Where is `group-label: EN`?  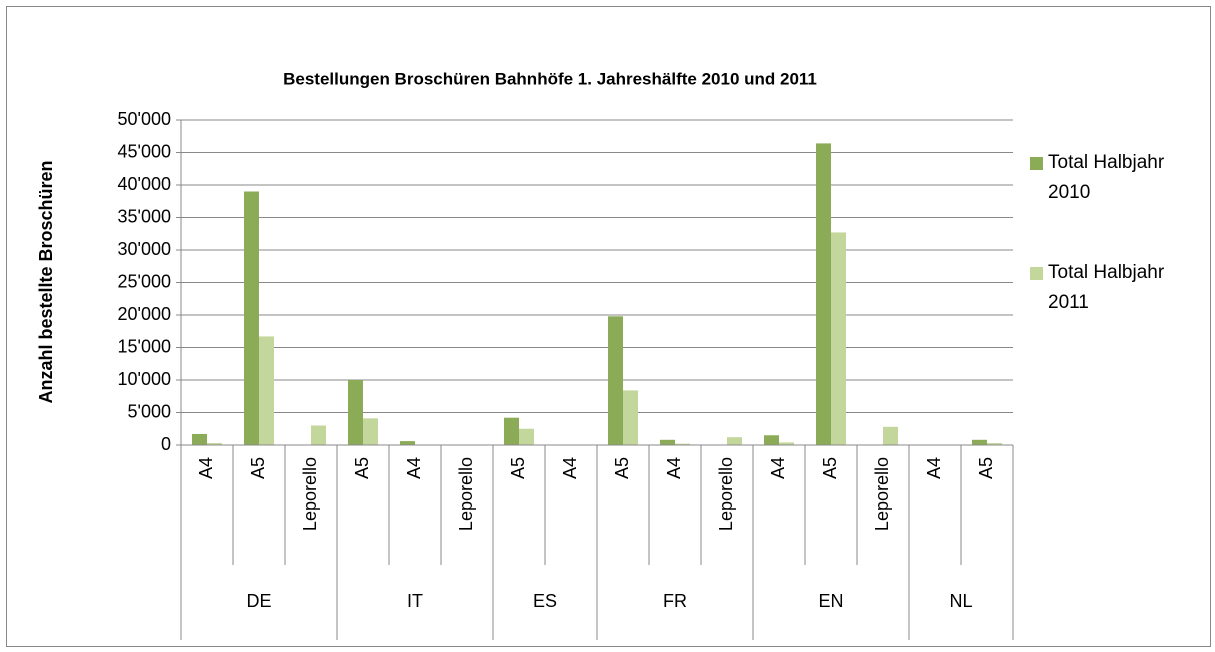 group-label: EN is located at coordinates (830, 601).